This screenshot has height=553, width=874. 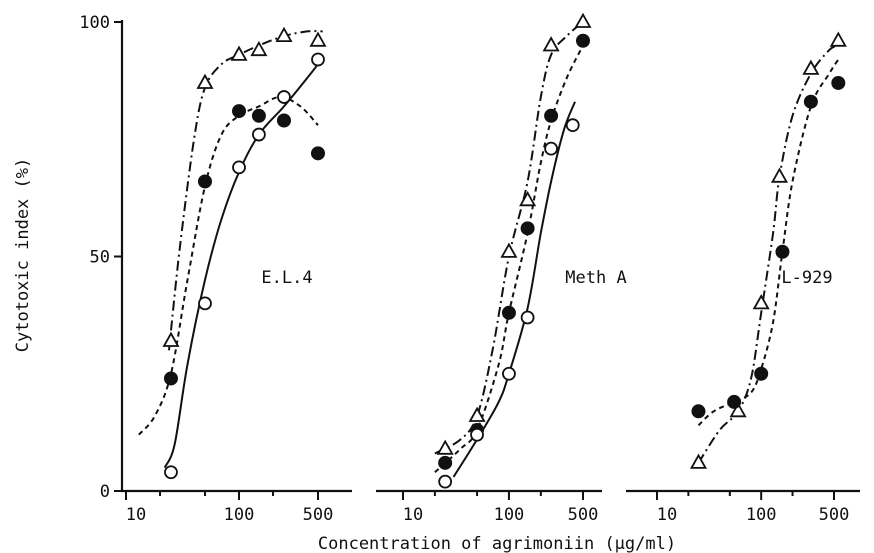 I want to click on x-tick-label-500-panel-3: 500, so click(x=834, y=515).